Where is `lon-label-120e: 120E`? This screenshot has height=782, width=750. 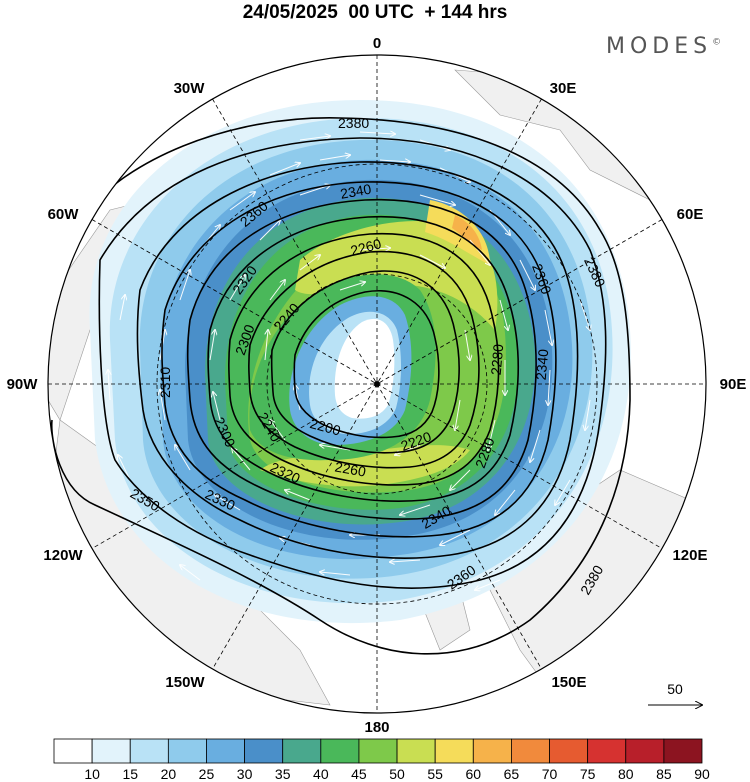
lon-label-120e: 120E is located at coordinates (689, 555).